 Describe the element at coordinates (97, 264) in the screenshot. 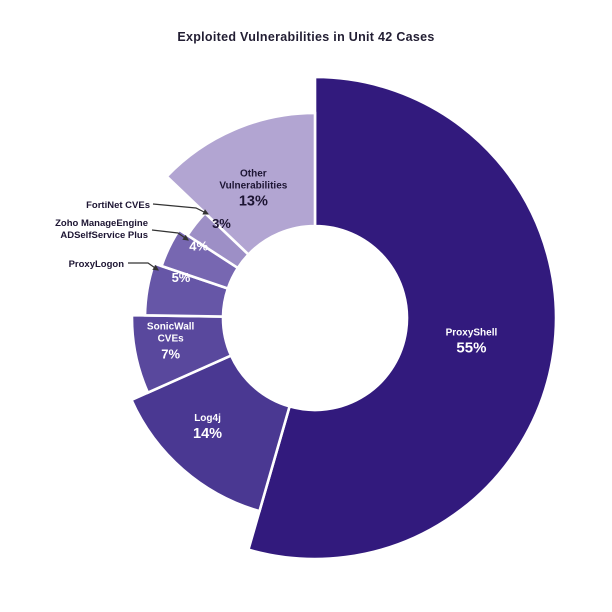

I see `callout-label-proxylogon: ProxyLogon` at that location.